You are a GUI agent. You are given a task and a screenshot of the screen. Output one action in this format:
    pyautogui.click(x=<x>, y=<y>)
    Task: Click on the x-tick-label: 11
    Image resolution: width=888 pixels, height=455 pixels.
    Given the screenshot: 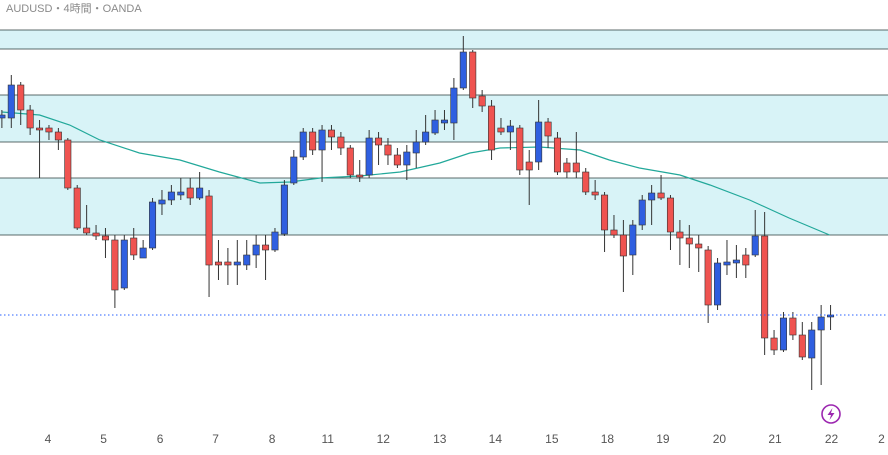 What is the action you would take?
    pyautogui.click(x=327, y=439)
    